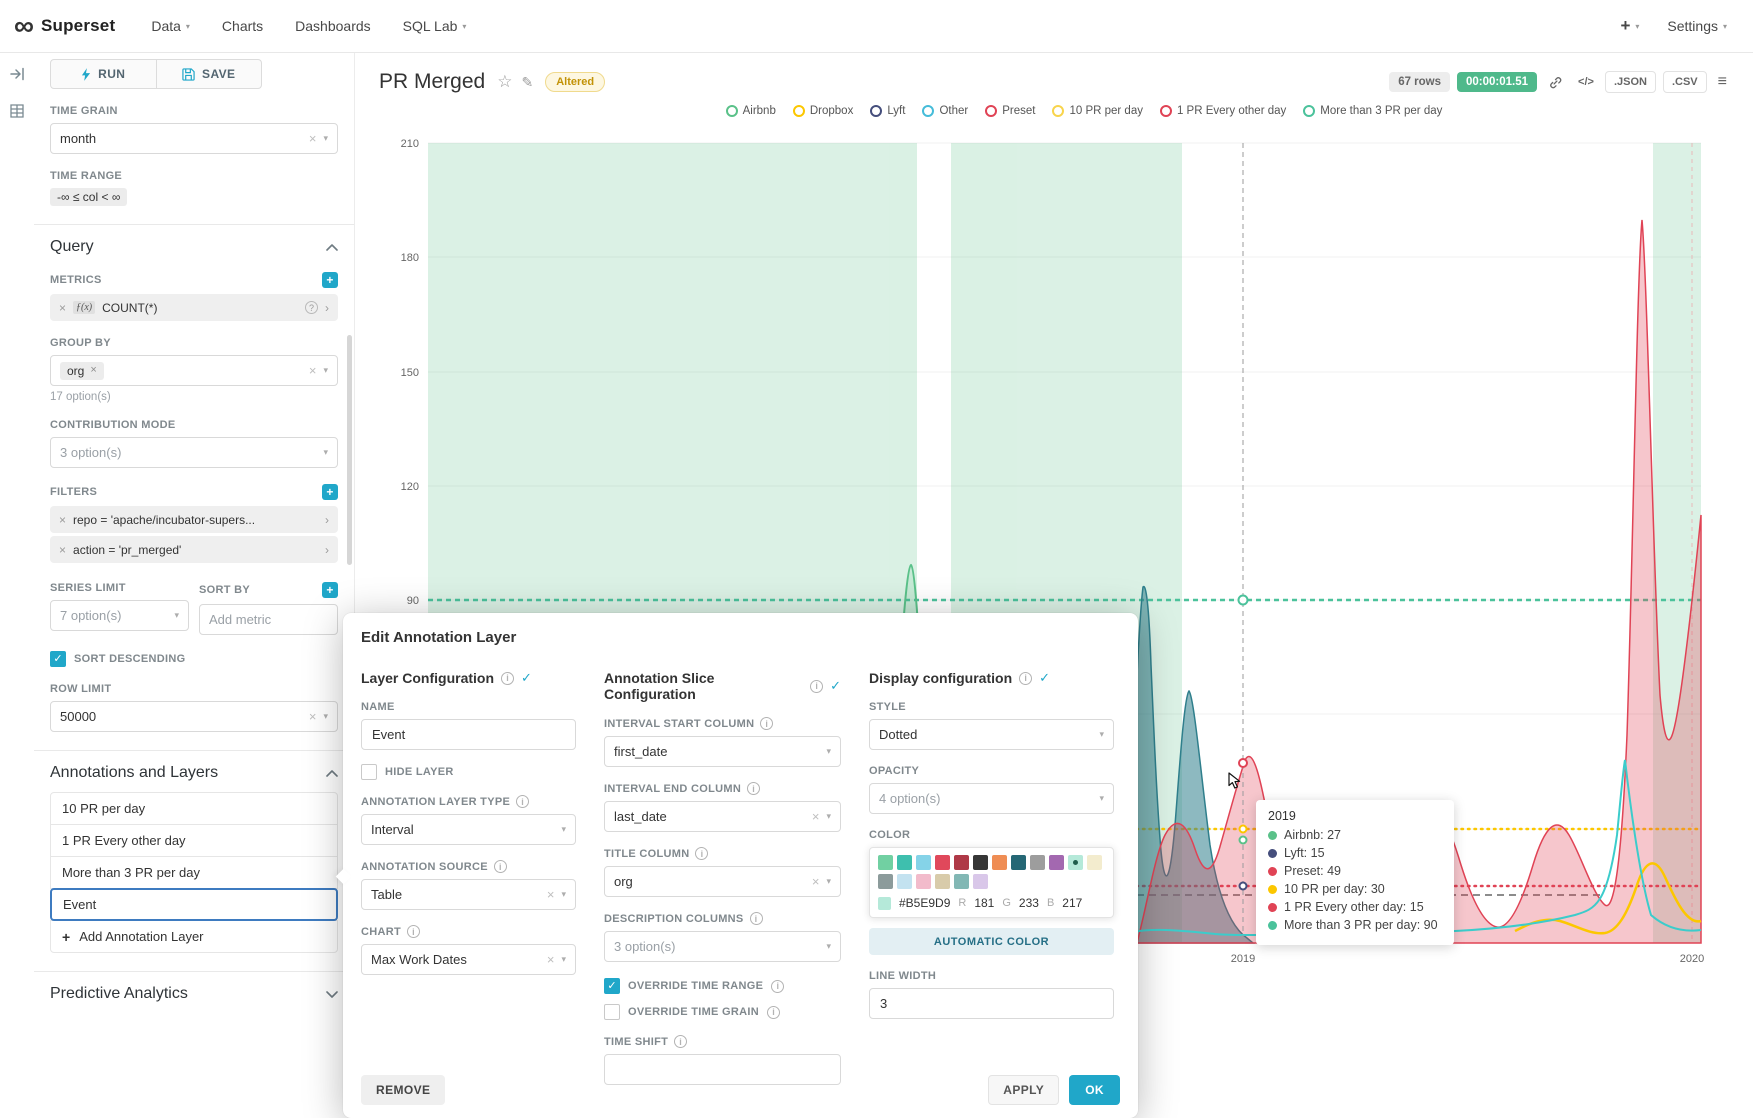  What do you see at coordinates (194, 840) in the screenshot?
I see `annotation-layer-item: 1 PR Every other day` at bounding box center [194, 840].